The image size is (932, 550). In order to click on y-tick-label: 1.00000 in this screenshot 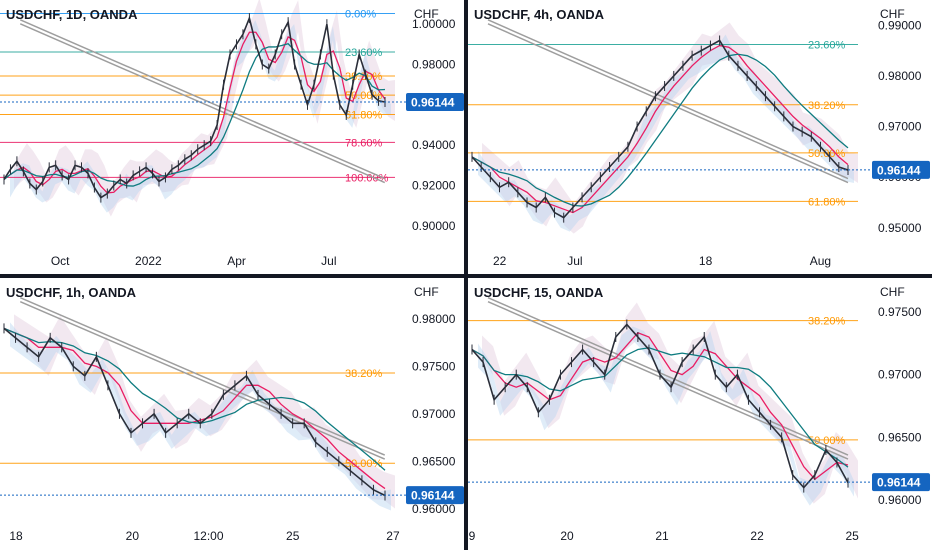, I will do `click(434, 24)`.